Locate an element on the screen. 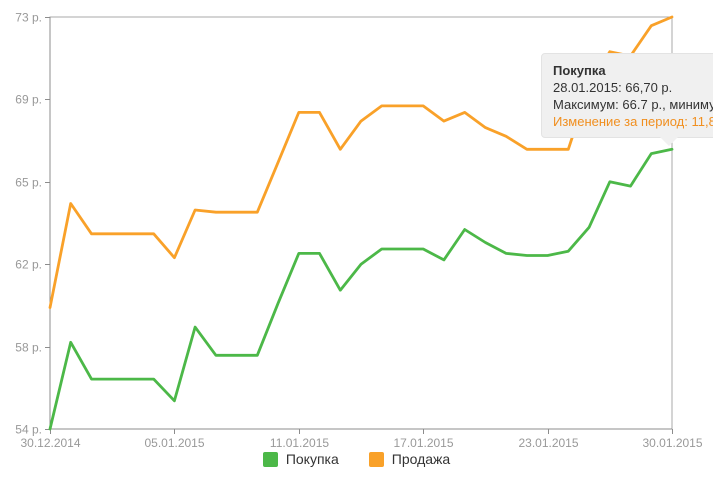 This screenshot has width=713, height=479. y-axis-label: 54 р. is located at coordinates (28, 430).